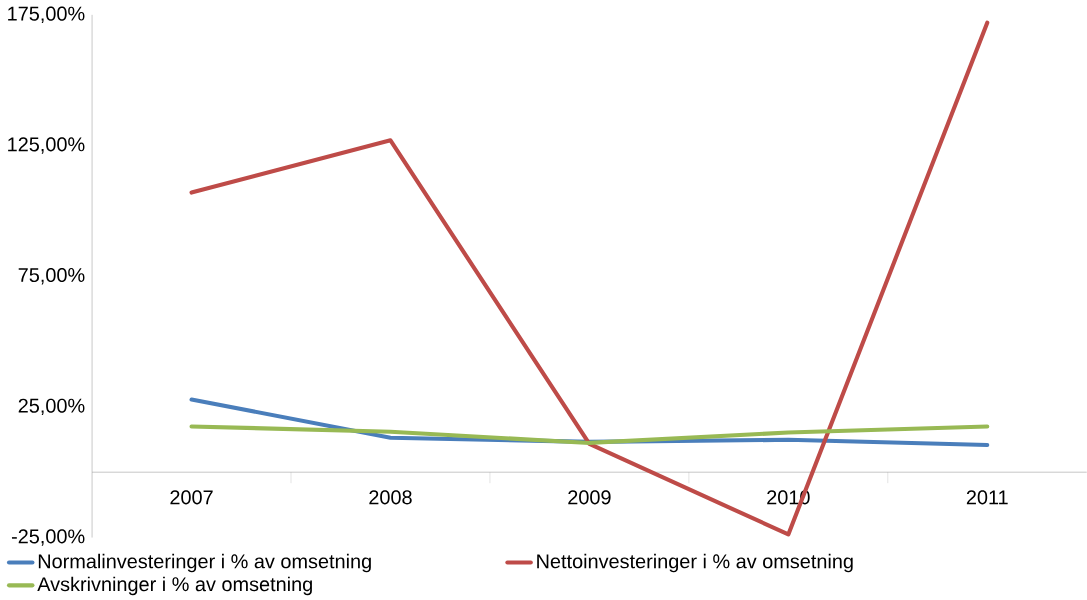 The width and height of the screenshot is (1087, 600). I want to click on y-tick-label: 125,00%, so click(46, 145).